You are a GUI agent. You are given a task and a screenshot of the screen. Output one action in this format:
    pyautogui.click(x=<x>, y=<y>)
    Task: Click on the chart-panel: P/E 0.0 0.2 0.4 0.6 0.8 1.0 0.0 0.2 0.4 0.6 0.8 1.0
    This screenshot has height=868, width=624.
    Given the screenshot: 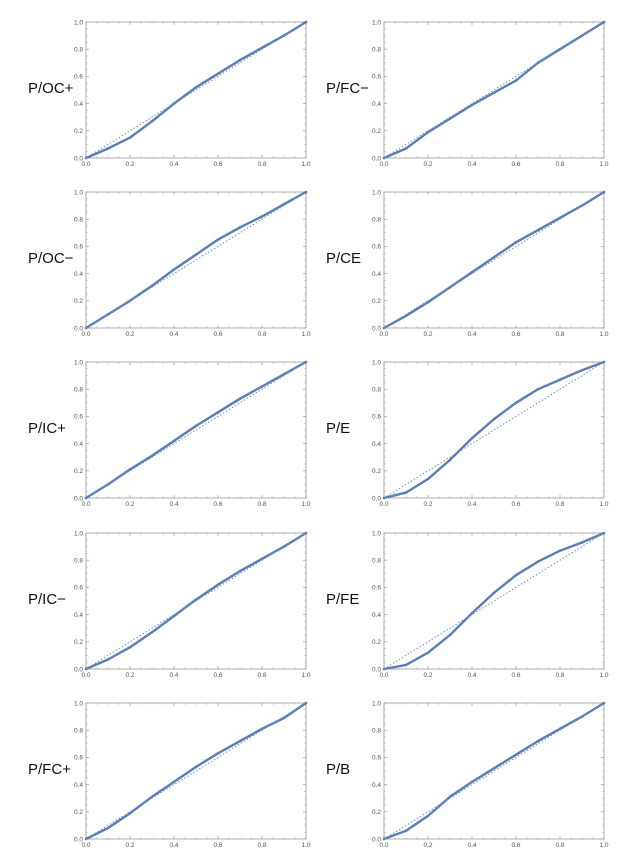 What is the action you would take?
    pyautogui.click(x=454, y=433)
    